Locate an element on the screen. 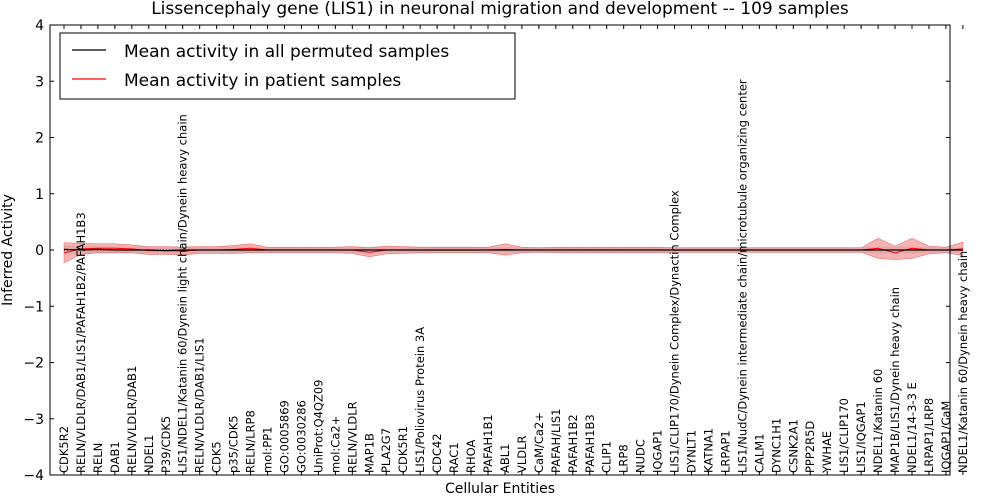 The image size is (1000, 500). x-tick-label: GO:0005869 is located at coordinates (284, 436).